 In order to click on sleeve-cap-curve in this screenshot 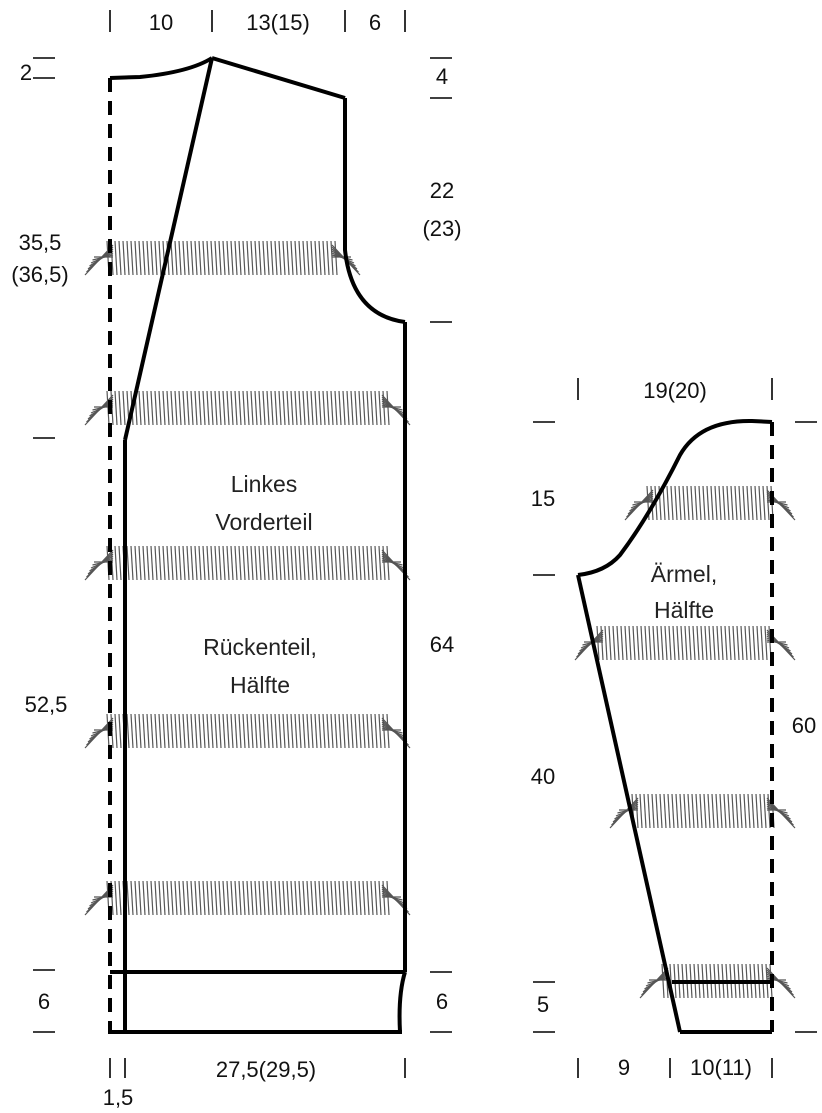, I will do `click(675, 497)`.